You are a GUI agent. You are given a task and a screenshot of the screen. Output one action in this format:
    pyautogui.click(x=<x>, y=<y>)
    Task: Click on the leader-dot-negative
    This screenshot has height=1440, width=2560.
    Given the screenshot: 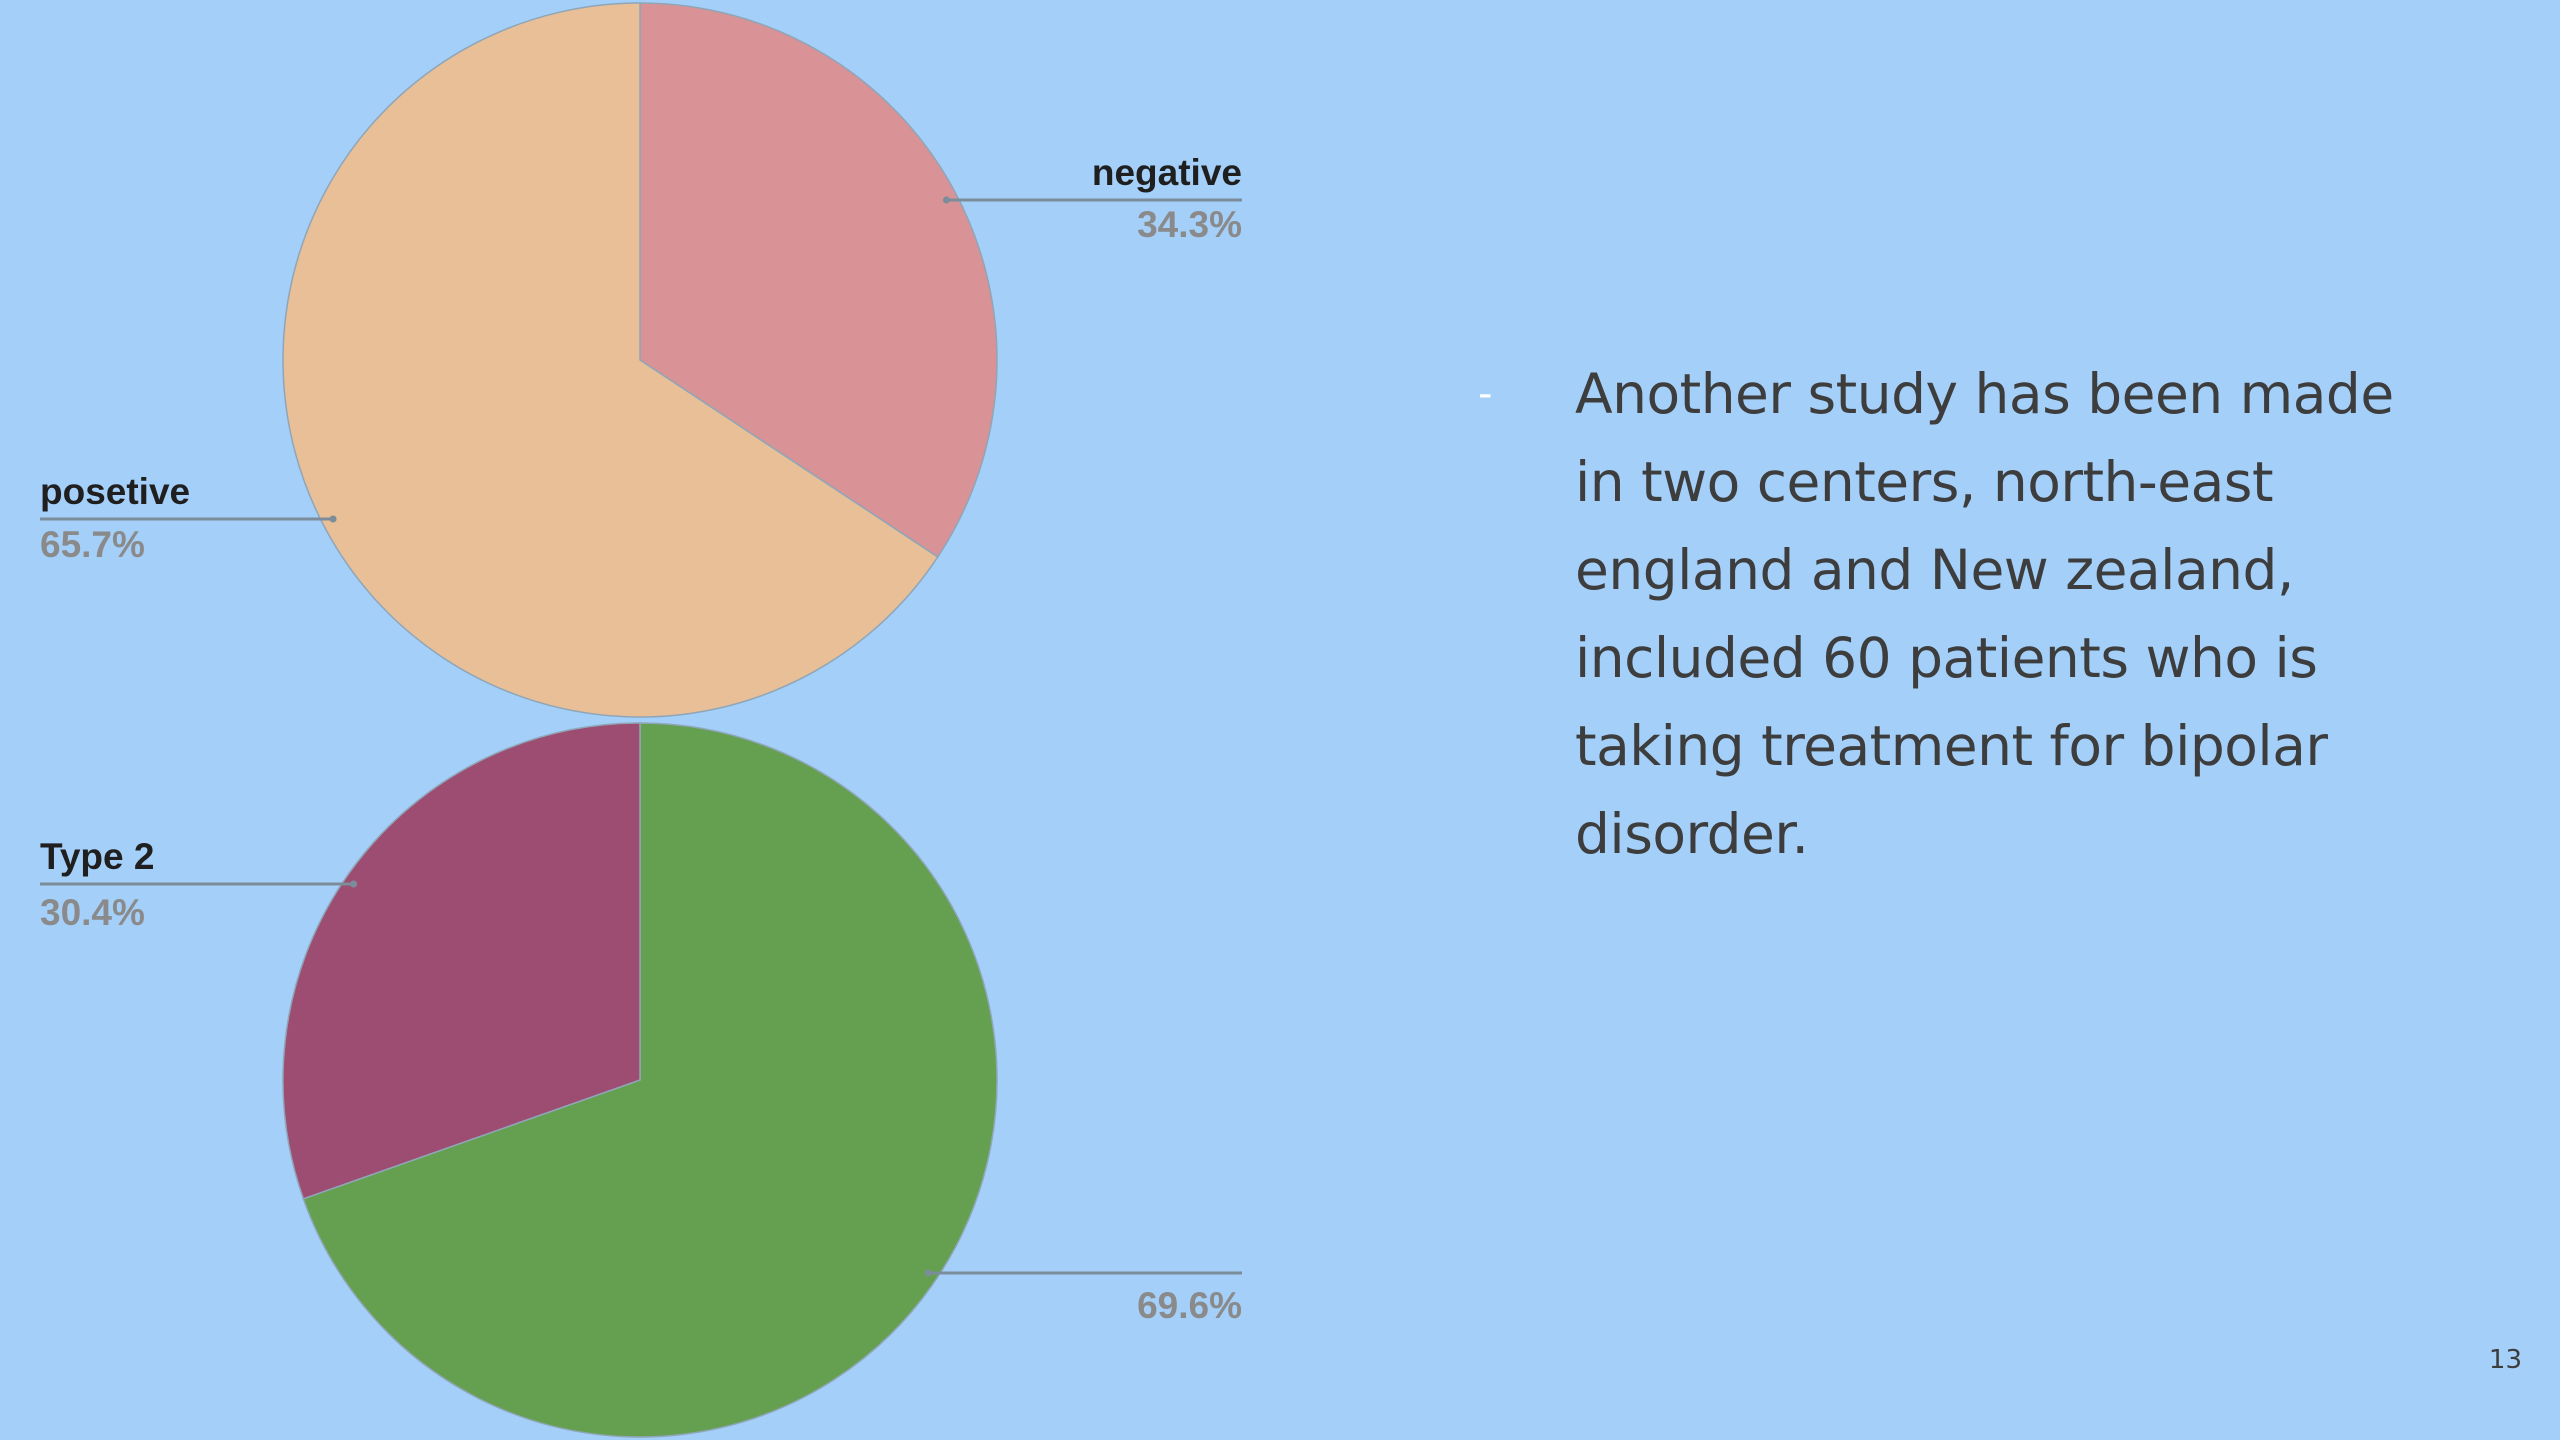 What is the action you would take?
    pyautogui.click(x=946, y=200)
    